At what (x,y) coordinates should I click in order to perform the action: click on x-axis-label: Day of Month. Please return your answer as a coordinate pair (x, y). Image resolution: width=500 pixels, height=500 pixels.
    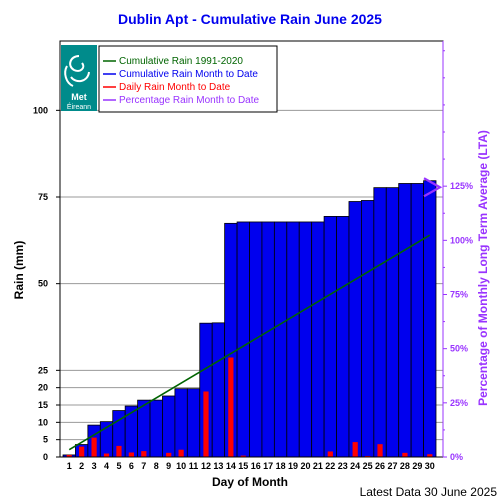
    Looking at the image, I should click on (250, 482).